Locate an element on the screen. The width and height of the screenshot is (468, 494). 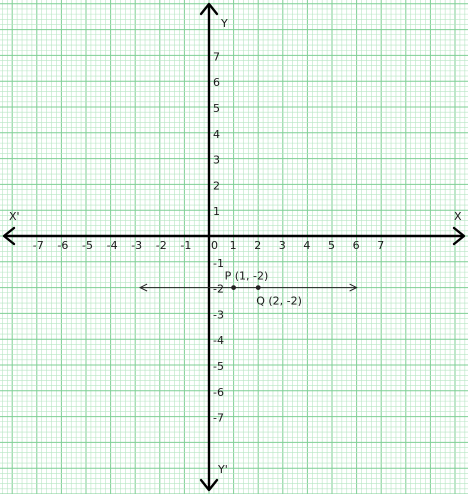
x-tick-label: 4 is located at coordinates (306, 245).